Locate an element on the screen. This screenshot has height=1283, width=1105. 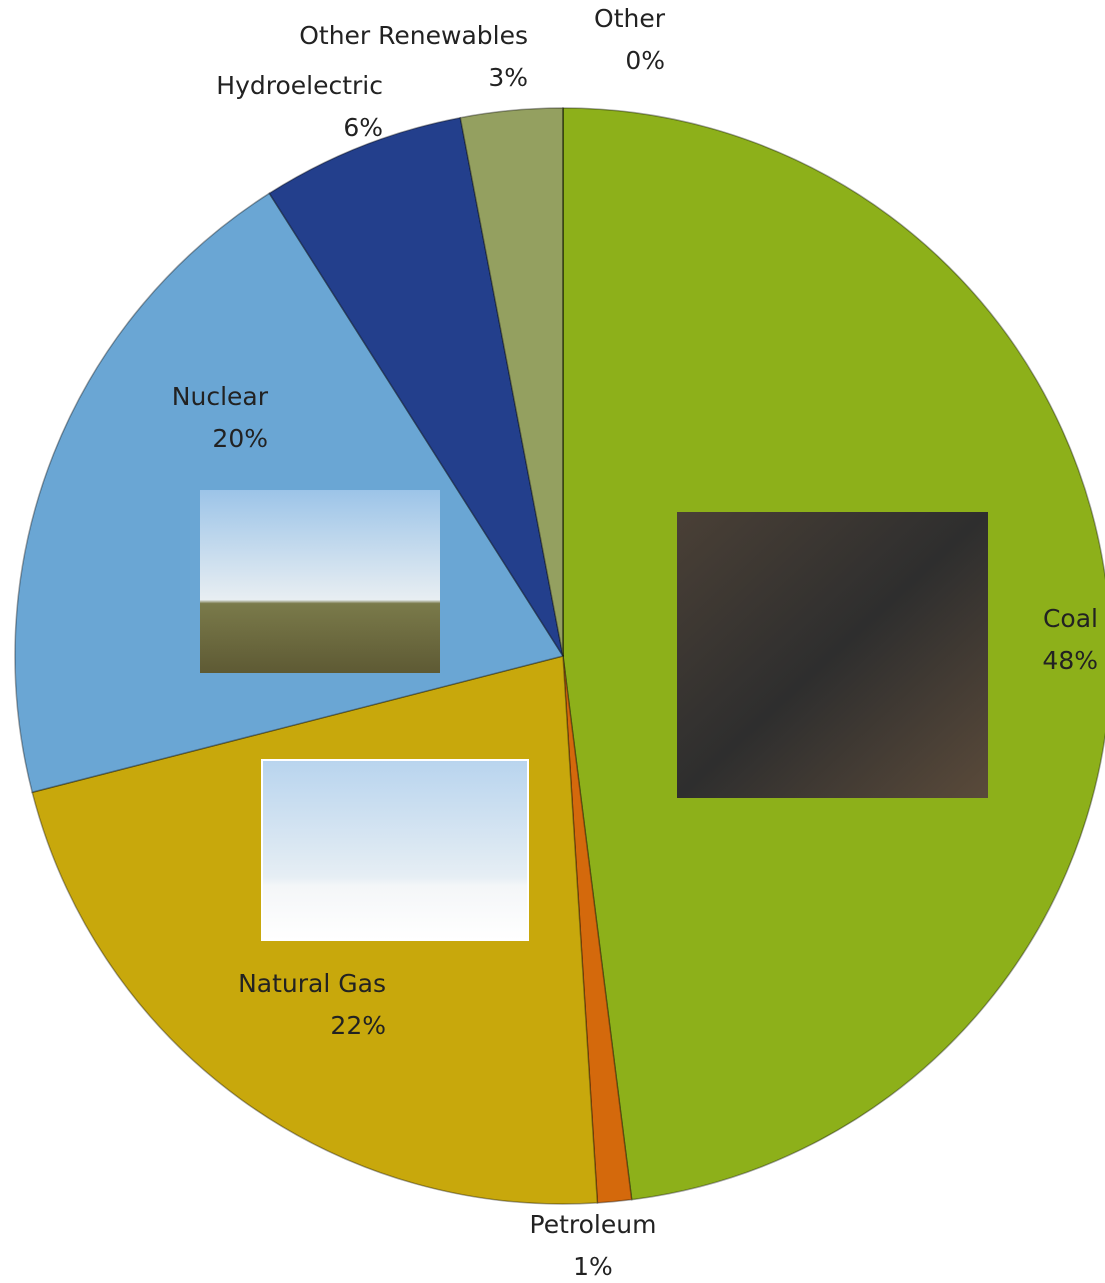
slice-value-label: 48% is located at coordinates (1070, 660).